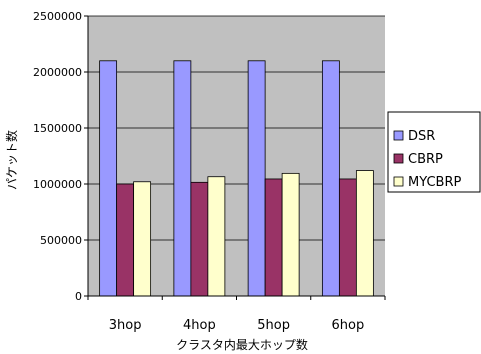 The height and width of the screenshot is (354, 481). I want to click on y-tick-label: 1500000, so click(57, 128).